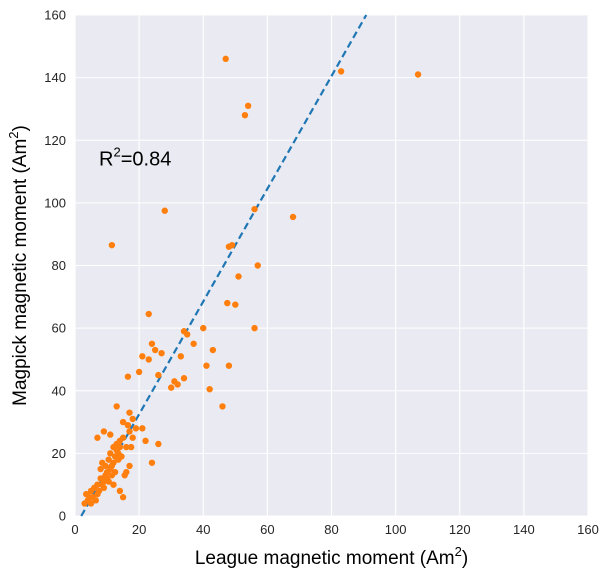 Image resolution: width=603 pixels, height=573 pixels. I want to click on x-tick-label: 100, so click(396, 529).